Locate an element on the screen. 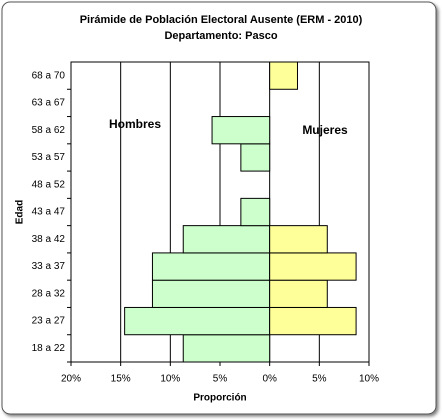  chart-subtitle: Departamento: Pasco is located at coordinates (220, 36).